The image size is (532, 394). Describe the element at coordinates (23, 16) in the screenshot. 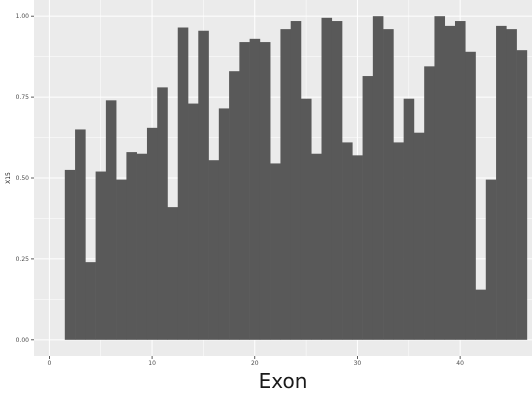

I see `y-tick-label: 1.00` at that location.